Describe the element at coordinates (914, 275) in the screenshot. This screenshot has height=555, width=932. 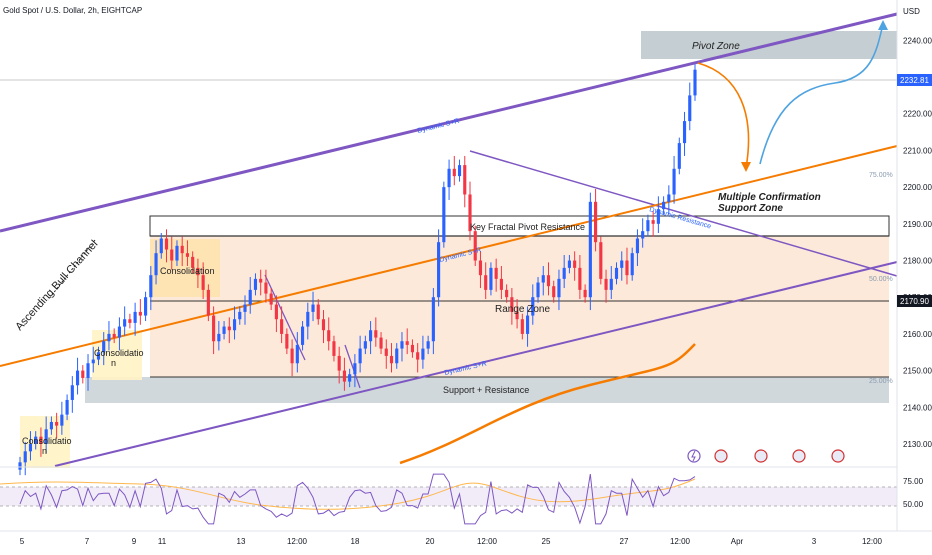
I see `price-axis` at that location.